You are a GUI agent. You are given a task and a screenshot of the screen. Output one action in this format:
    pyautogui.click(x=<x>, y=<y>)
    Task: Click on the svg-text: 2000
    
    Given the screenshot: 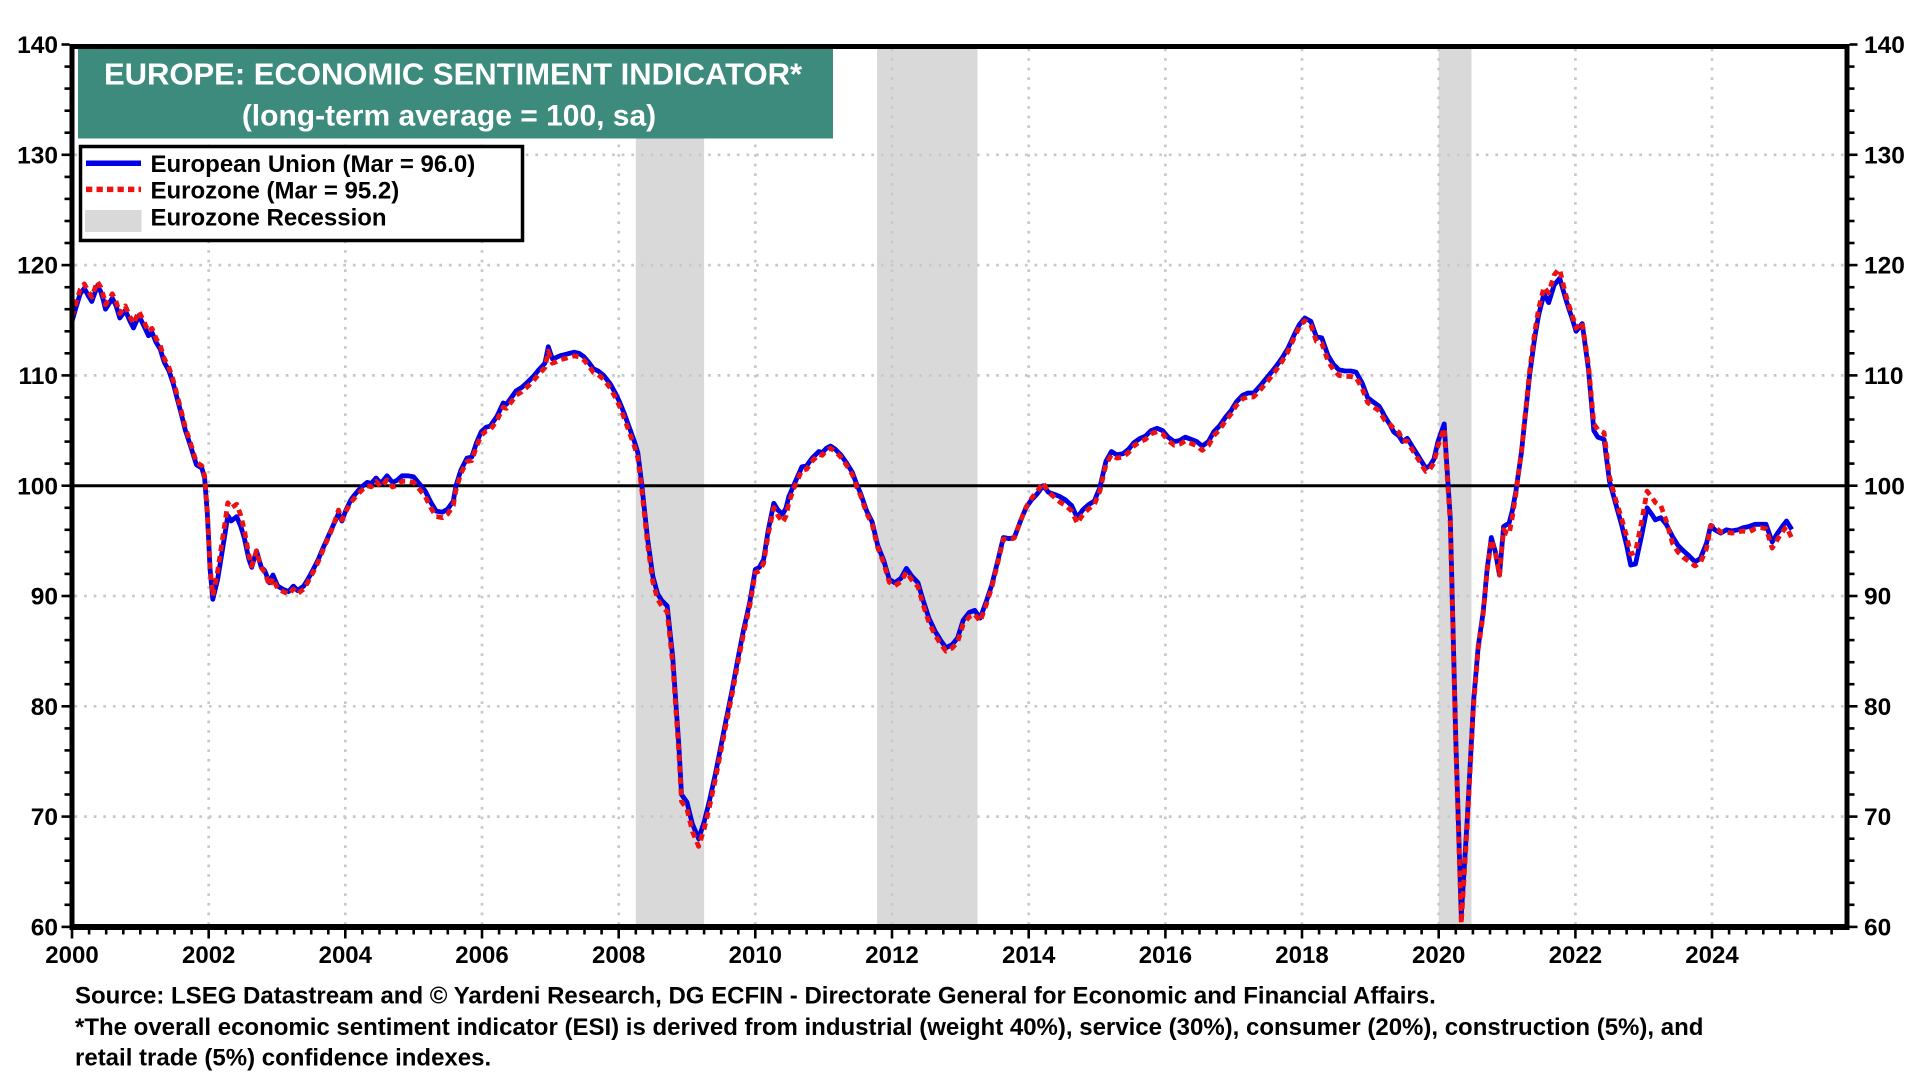 What is the action you would take?
    pyautogui.click(x=71, y=955)
    